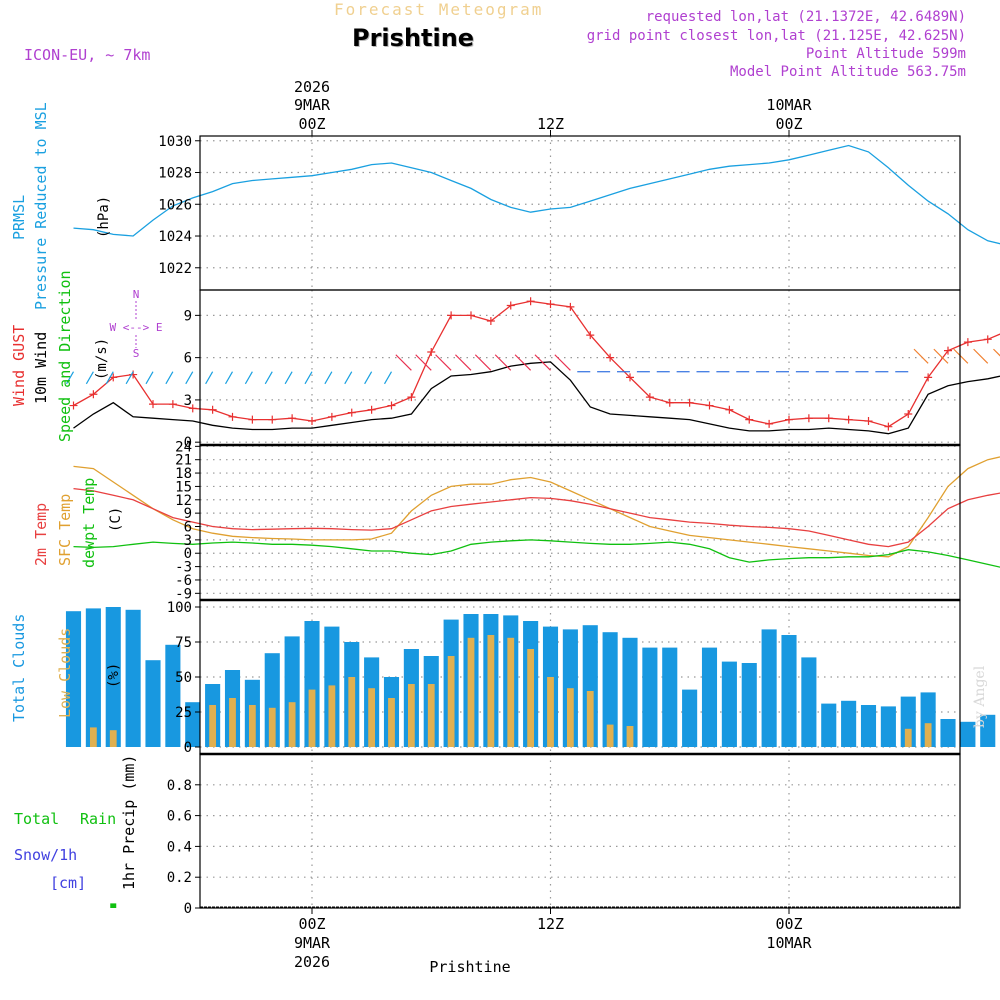  I want to click on wind-gust-label: Wind GUST, so click(19, 365).